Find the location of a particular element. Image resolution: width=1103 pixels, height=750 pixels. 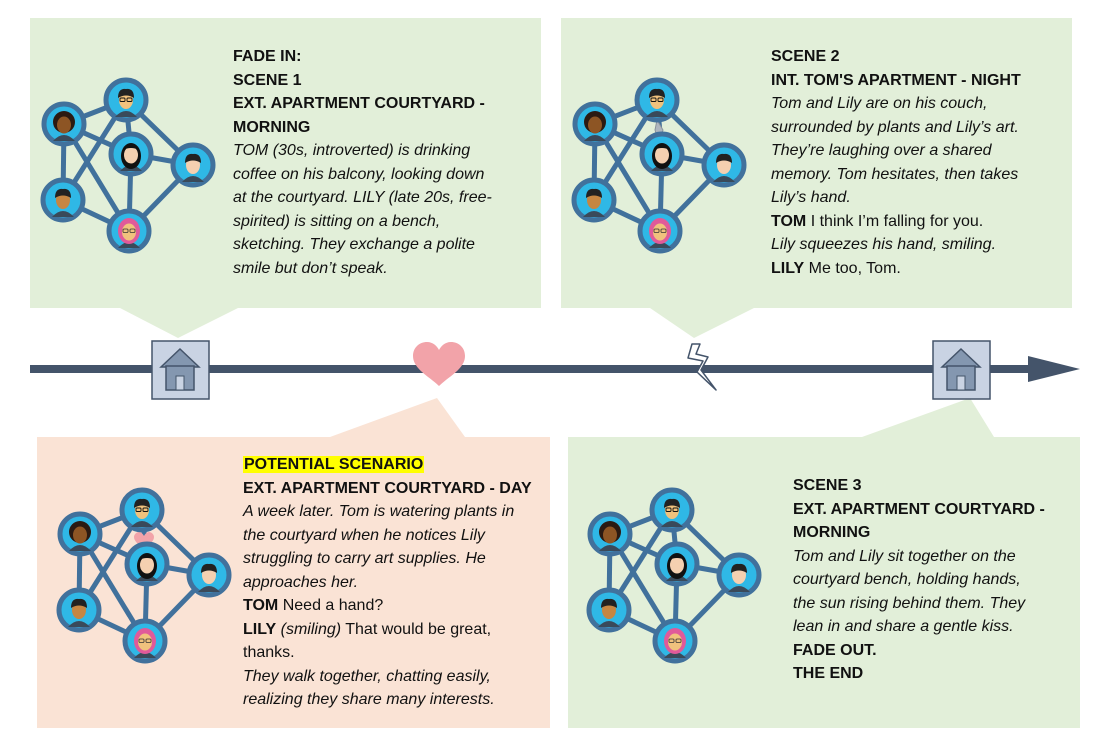

scene3-location: EXT. APARTMENT COURTYARD - is located at coordinates (919, 509).